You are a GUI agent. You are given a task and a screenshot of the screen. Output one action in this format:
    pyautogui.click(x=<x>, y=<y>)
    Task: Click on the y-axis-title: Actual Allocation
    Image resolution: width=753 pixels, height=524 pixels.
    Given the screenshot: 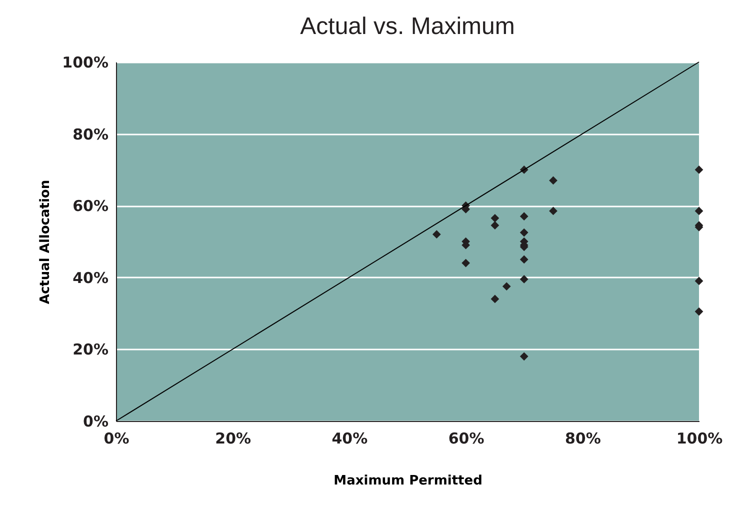 What is the action you would take?
    pyautogui.click(x=46, y=242)
    